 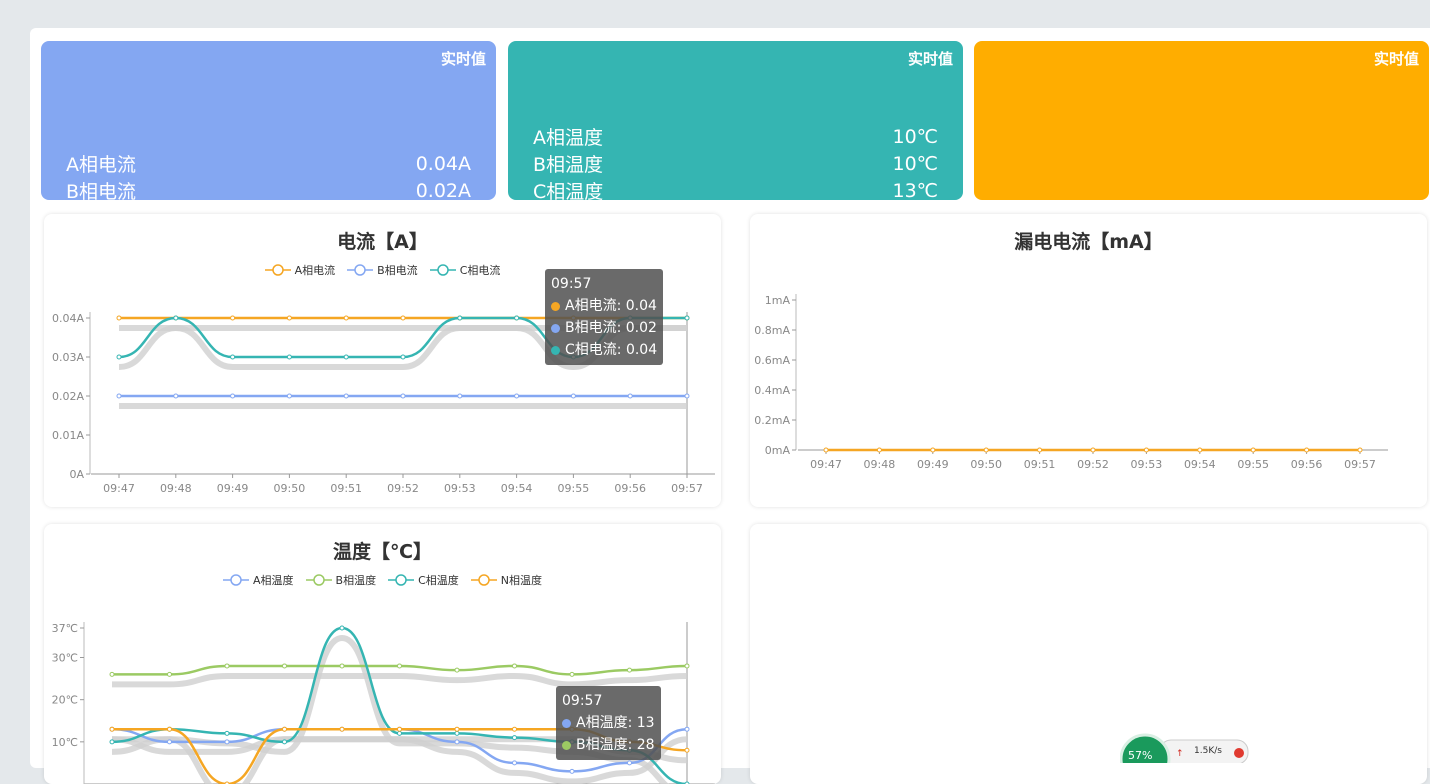 I want to click on row-value: 13℃, so click(x=915, y=190).